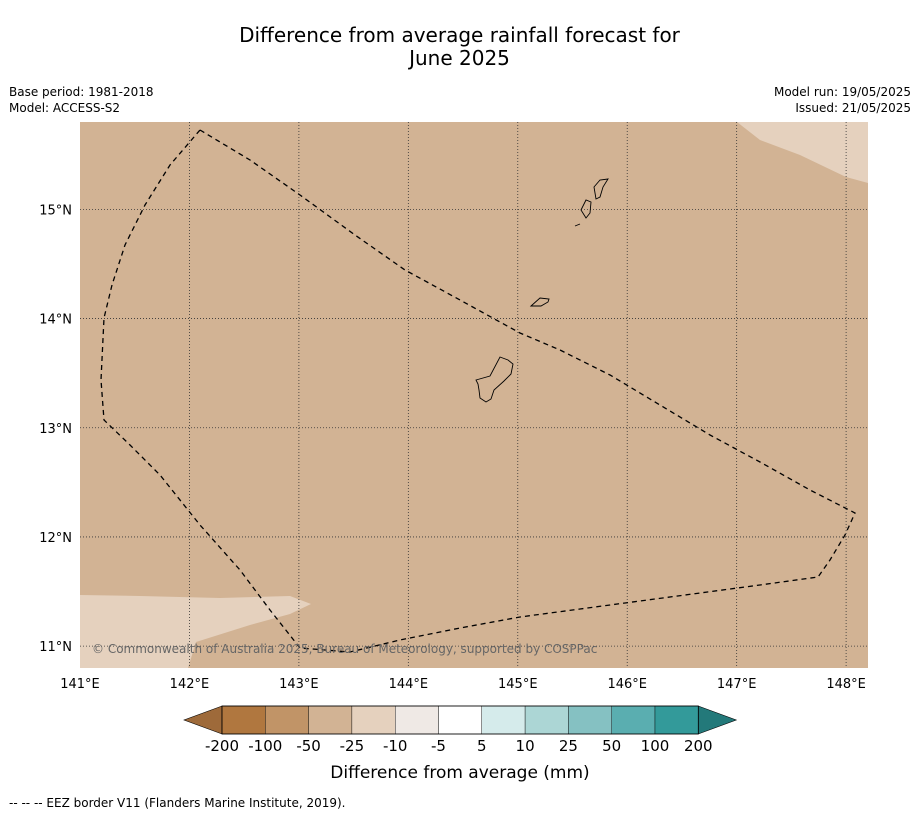 This screenshot has height=816, width=919. I want to click on colorbar-extend-high, so click(717, 720).